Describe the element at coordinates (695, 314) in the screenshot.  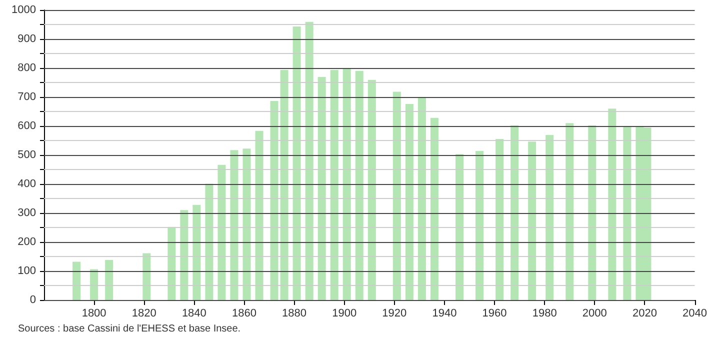
I see `x-tick-label: 2040` at that location.